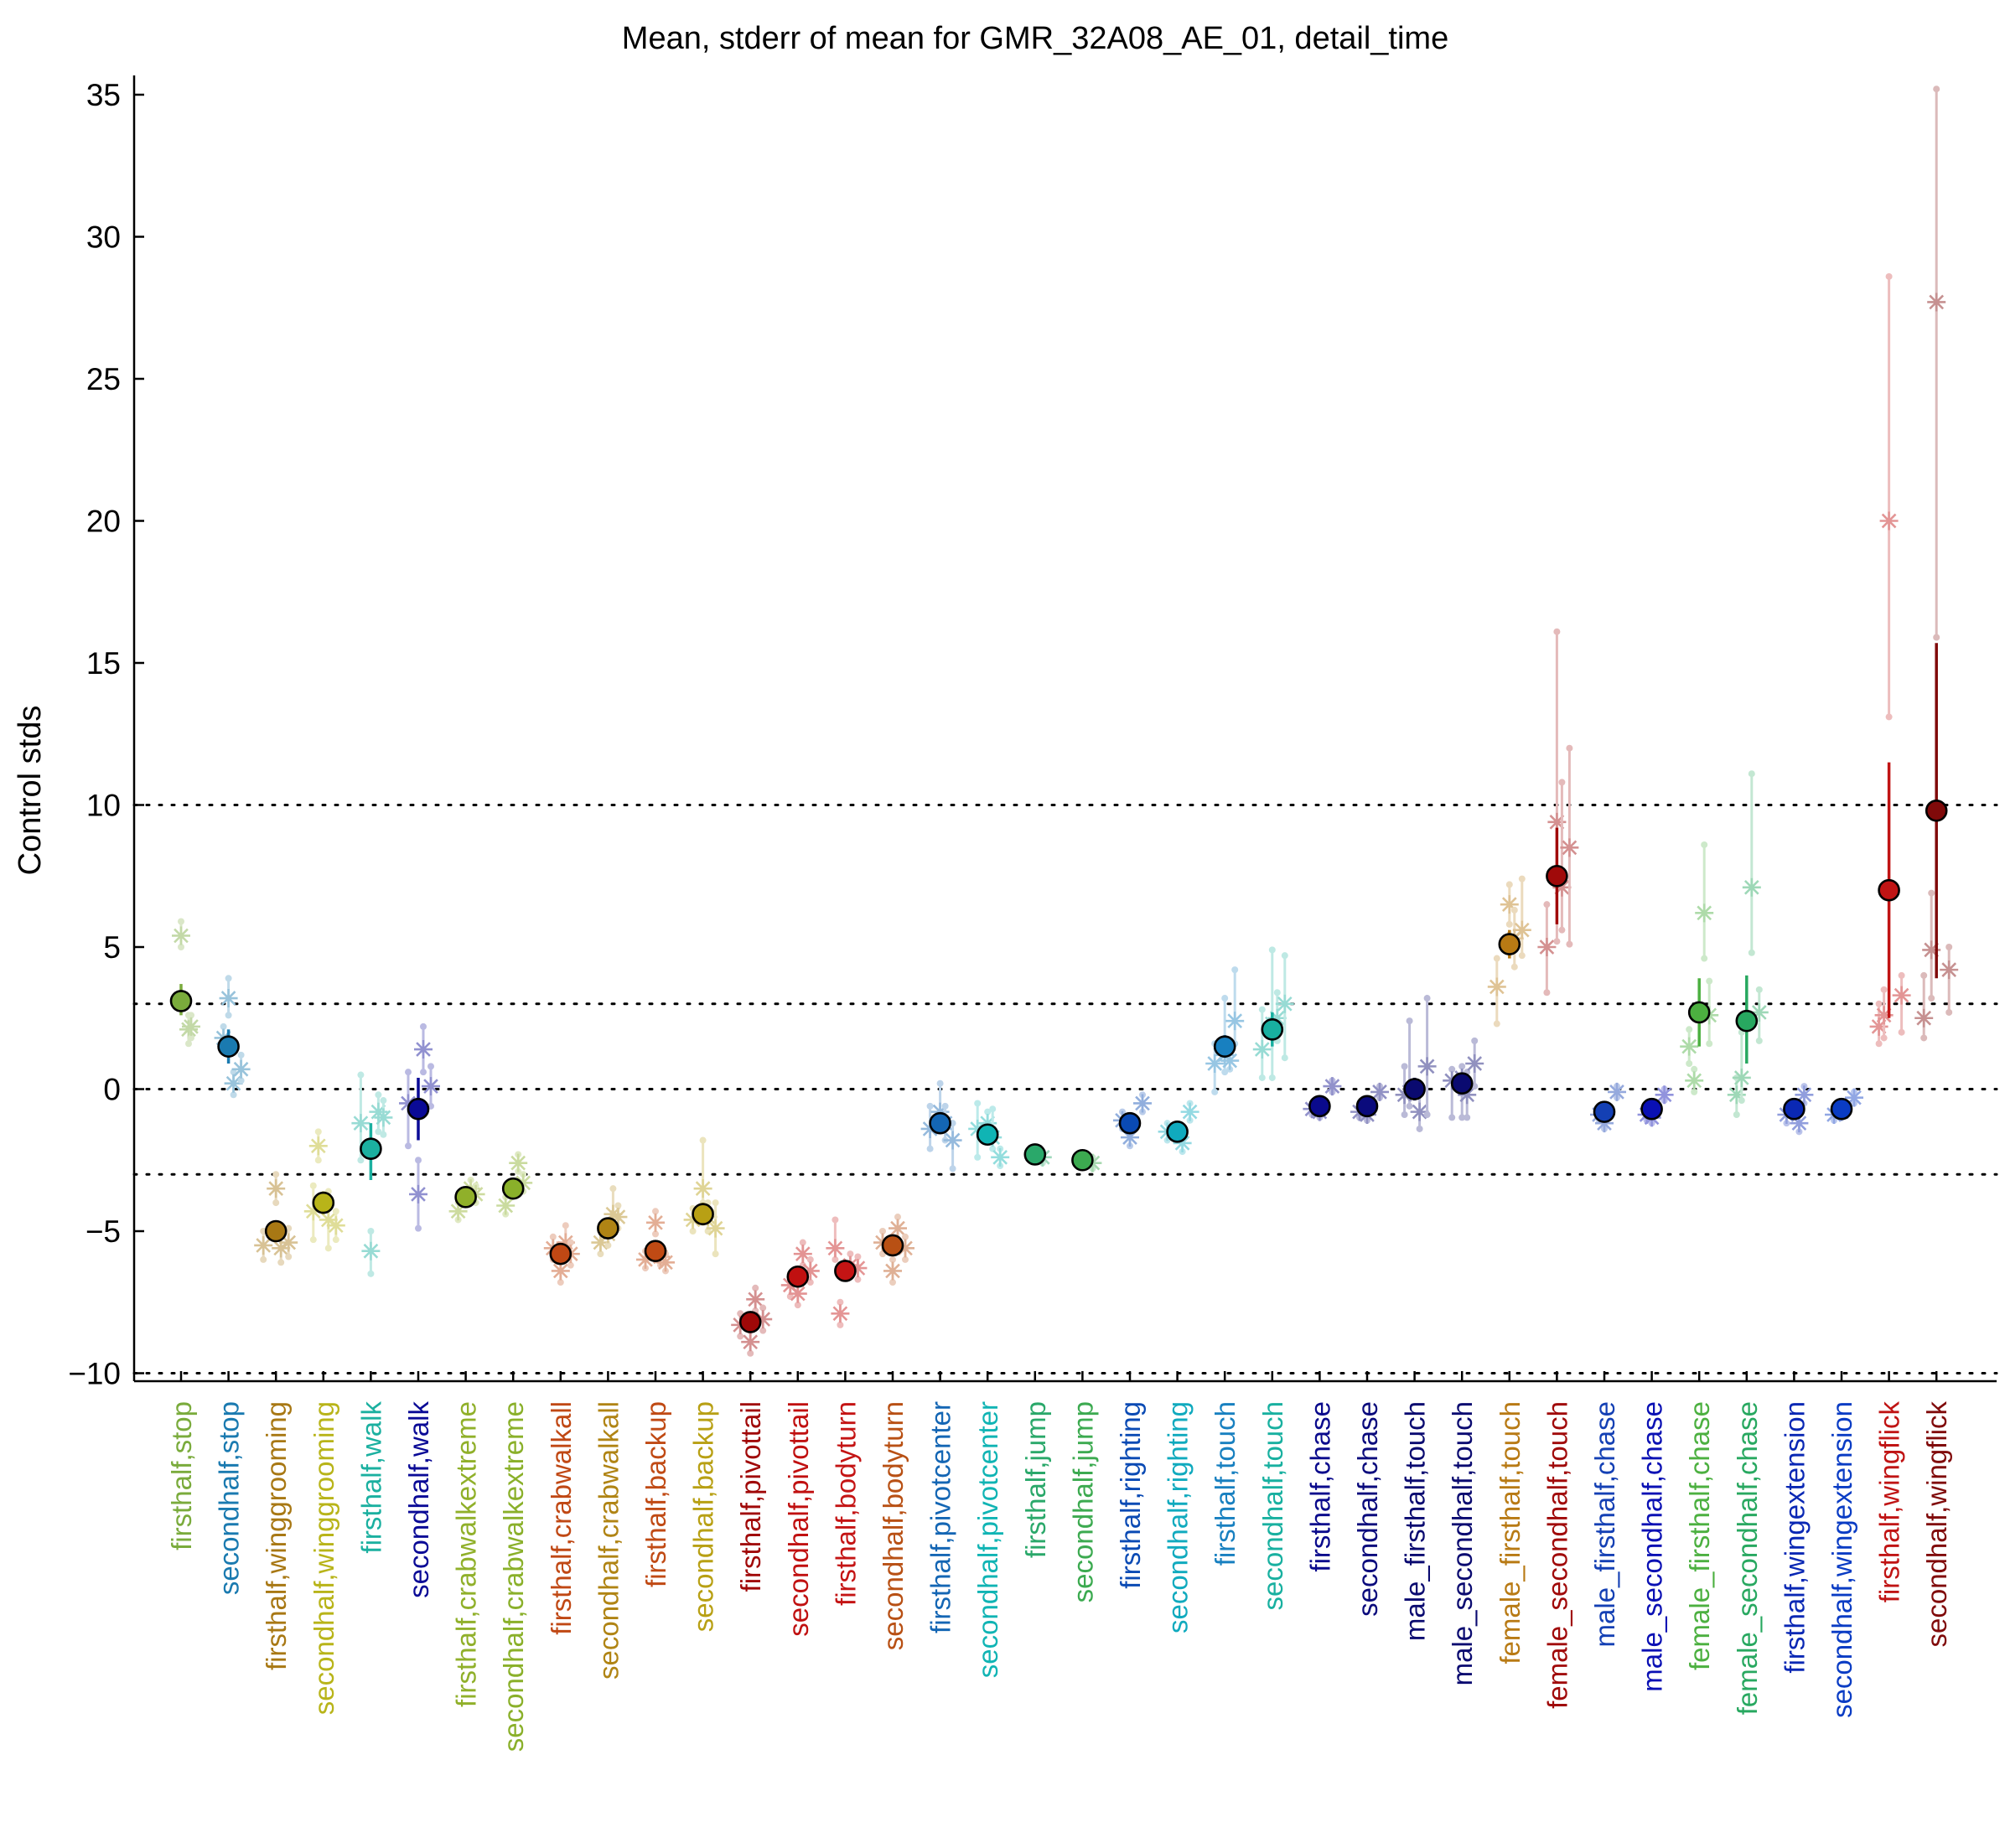  Describe the element at coordinates (323, 1558) in the screenshot. I see `x-tick-label: secondhalf,winggrooming` at that location.